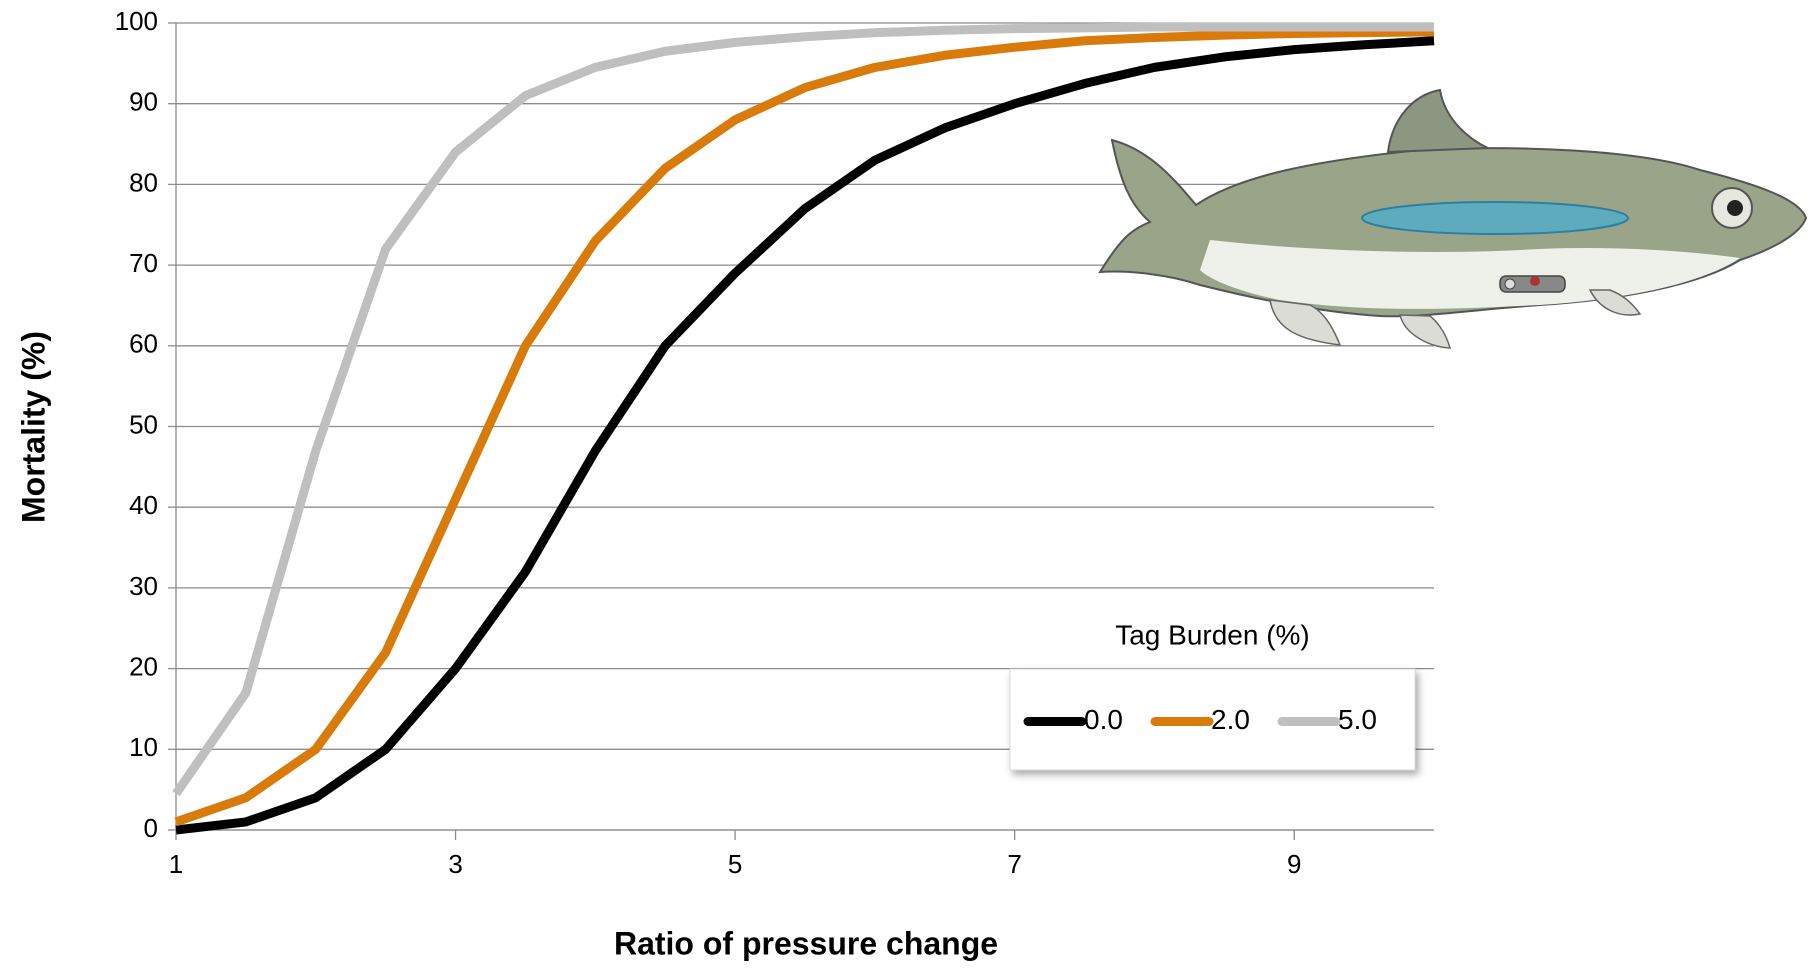  Describe the element at coordinates (143, 586) in the screenshot. I see `y-tick-label: 30` at that location.